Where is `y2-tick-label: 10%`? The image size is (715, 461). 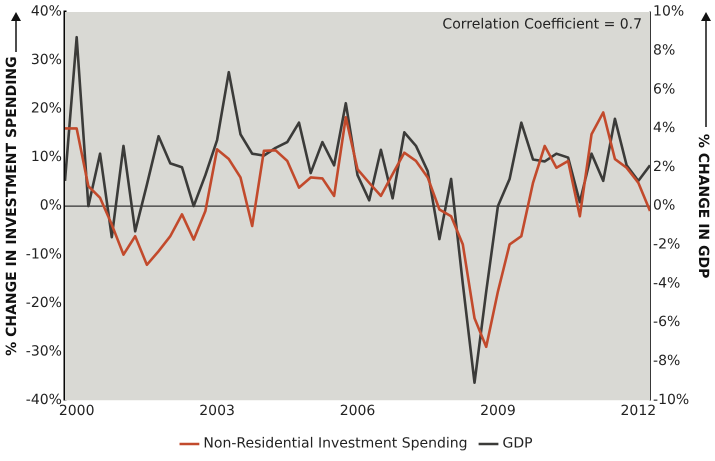
y2-tick-label: 10% is located at coordinates (668, 12).